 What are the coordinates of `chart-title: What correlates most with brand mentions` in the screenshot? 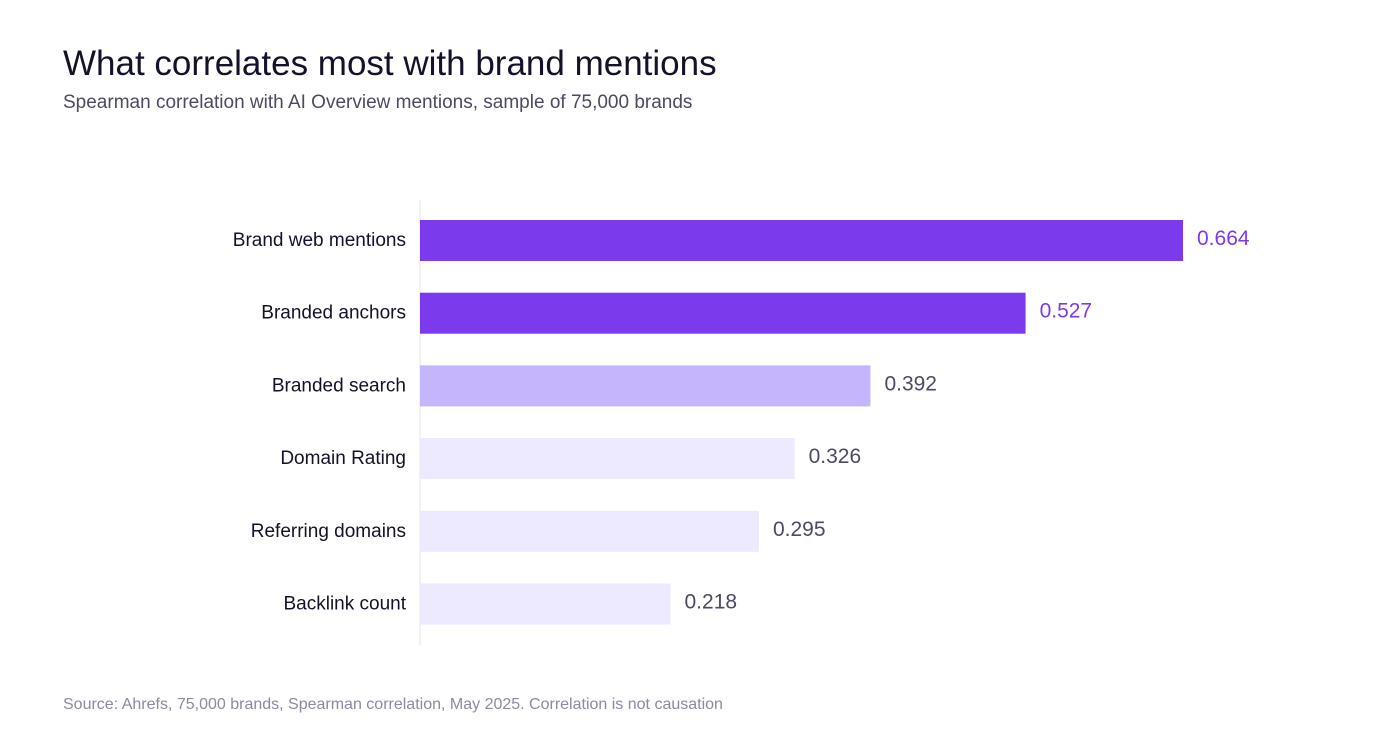 It's located at (390, 63).